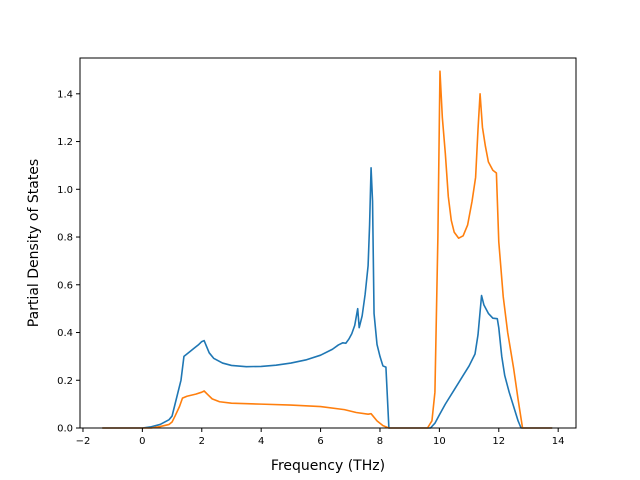 This screenshot has width=640, height=480. Describe the element at coordinates (380, 441) in the screenshot. I see `x-tick-label: 8` at that location.